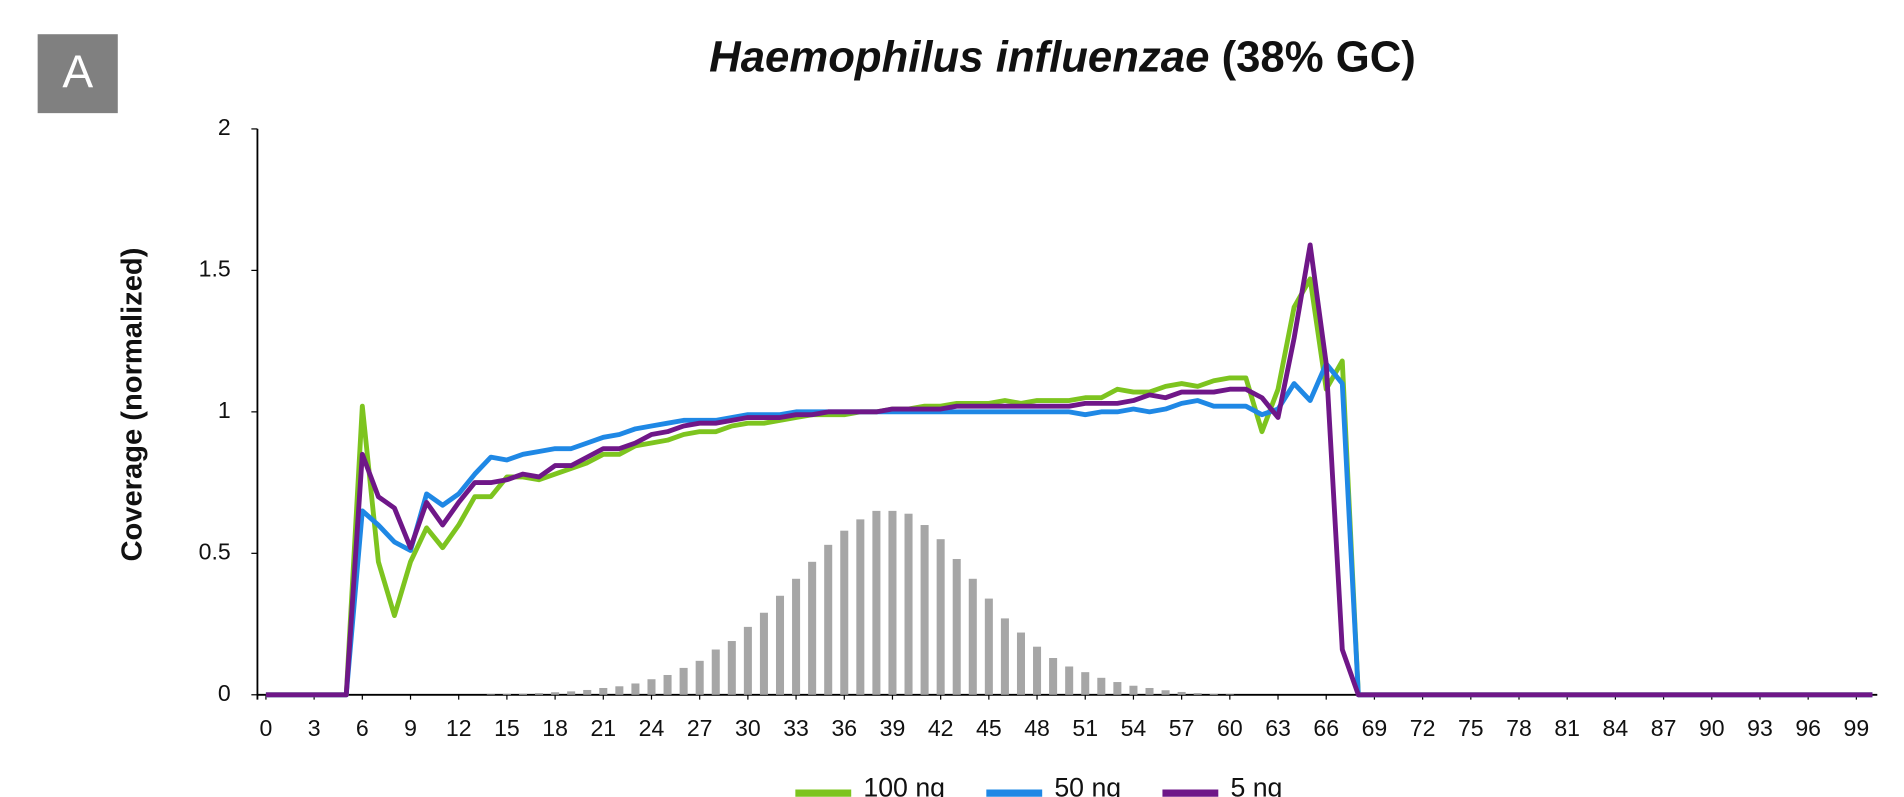  I want to click on x-tick-label: 96, so click(1808, 728).